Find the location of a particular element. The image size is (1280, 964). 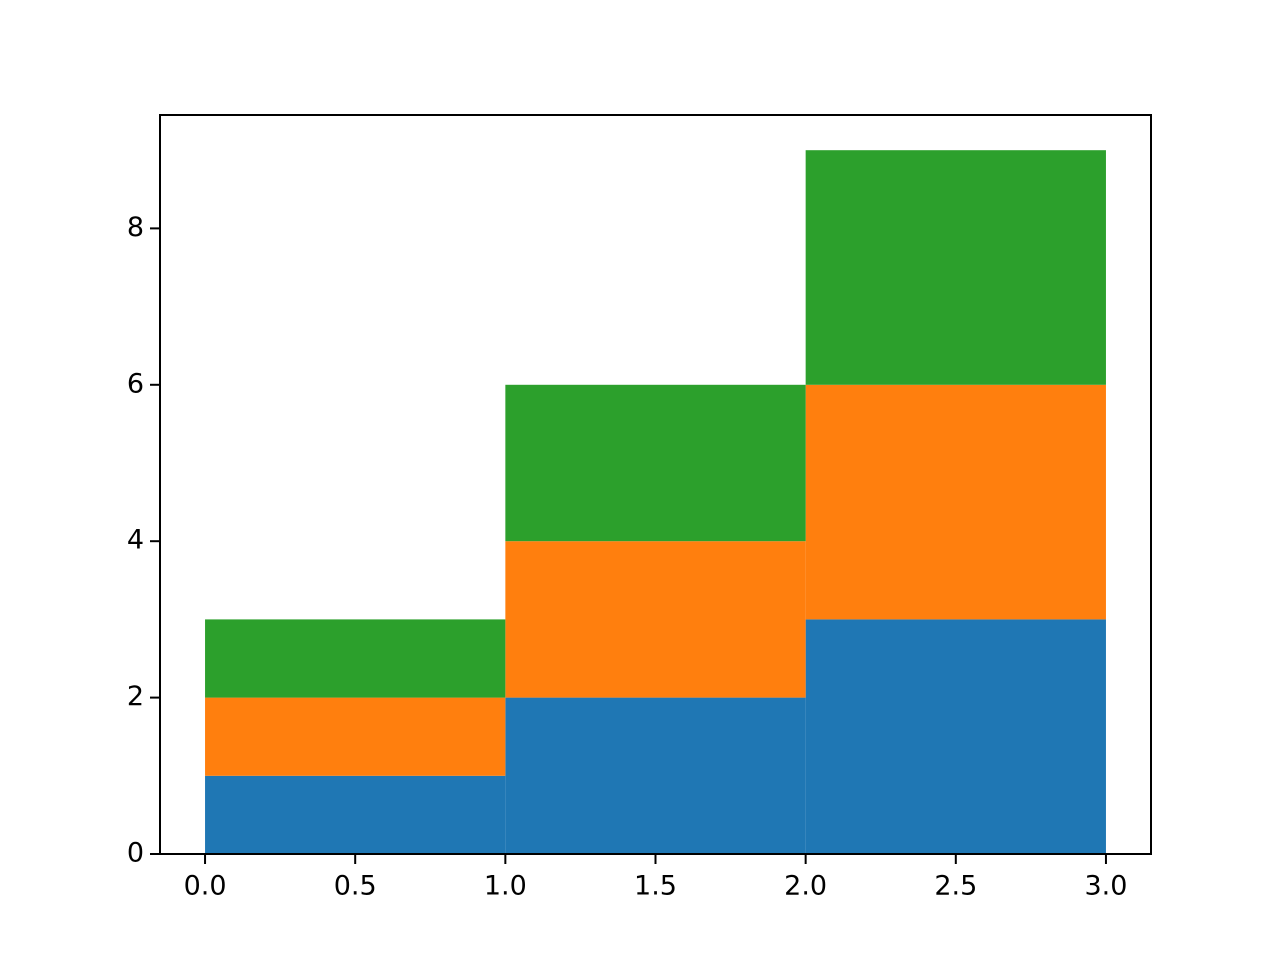

x-tick-label: 1.5 is located at coordinates (655, 886).